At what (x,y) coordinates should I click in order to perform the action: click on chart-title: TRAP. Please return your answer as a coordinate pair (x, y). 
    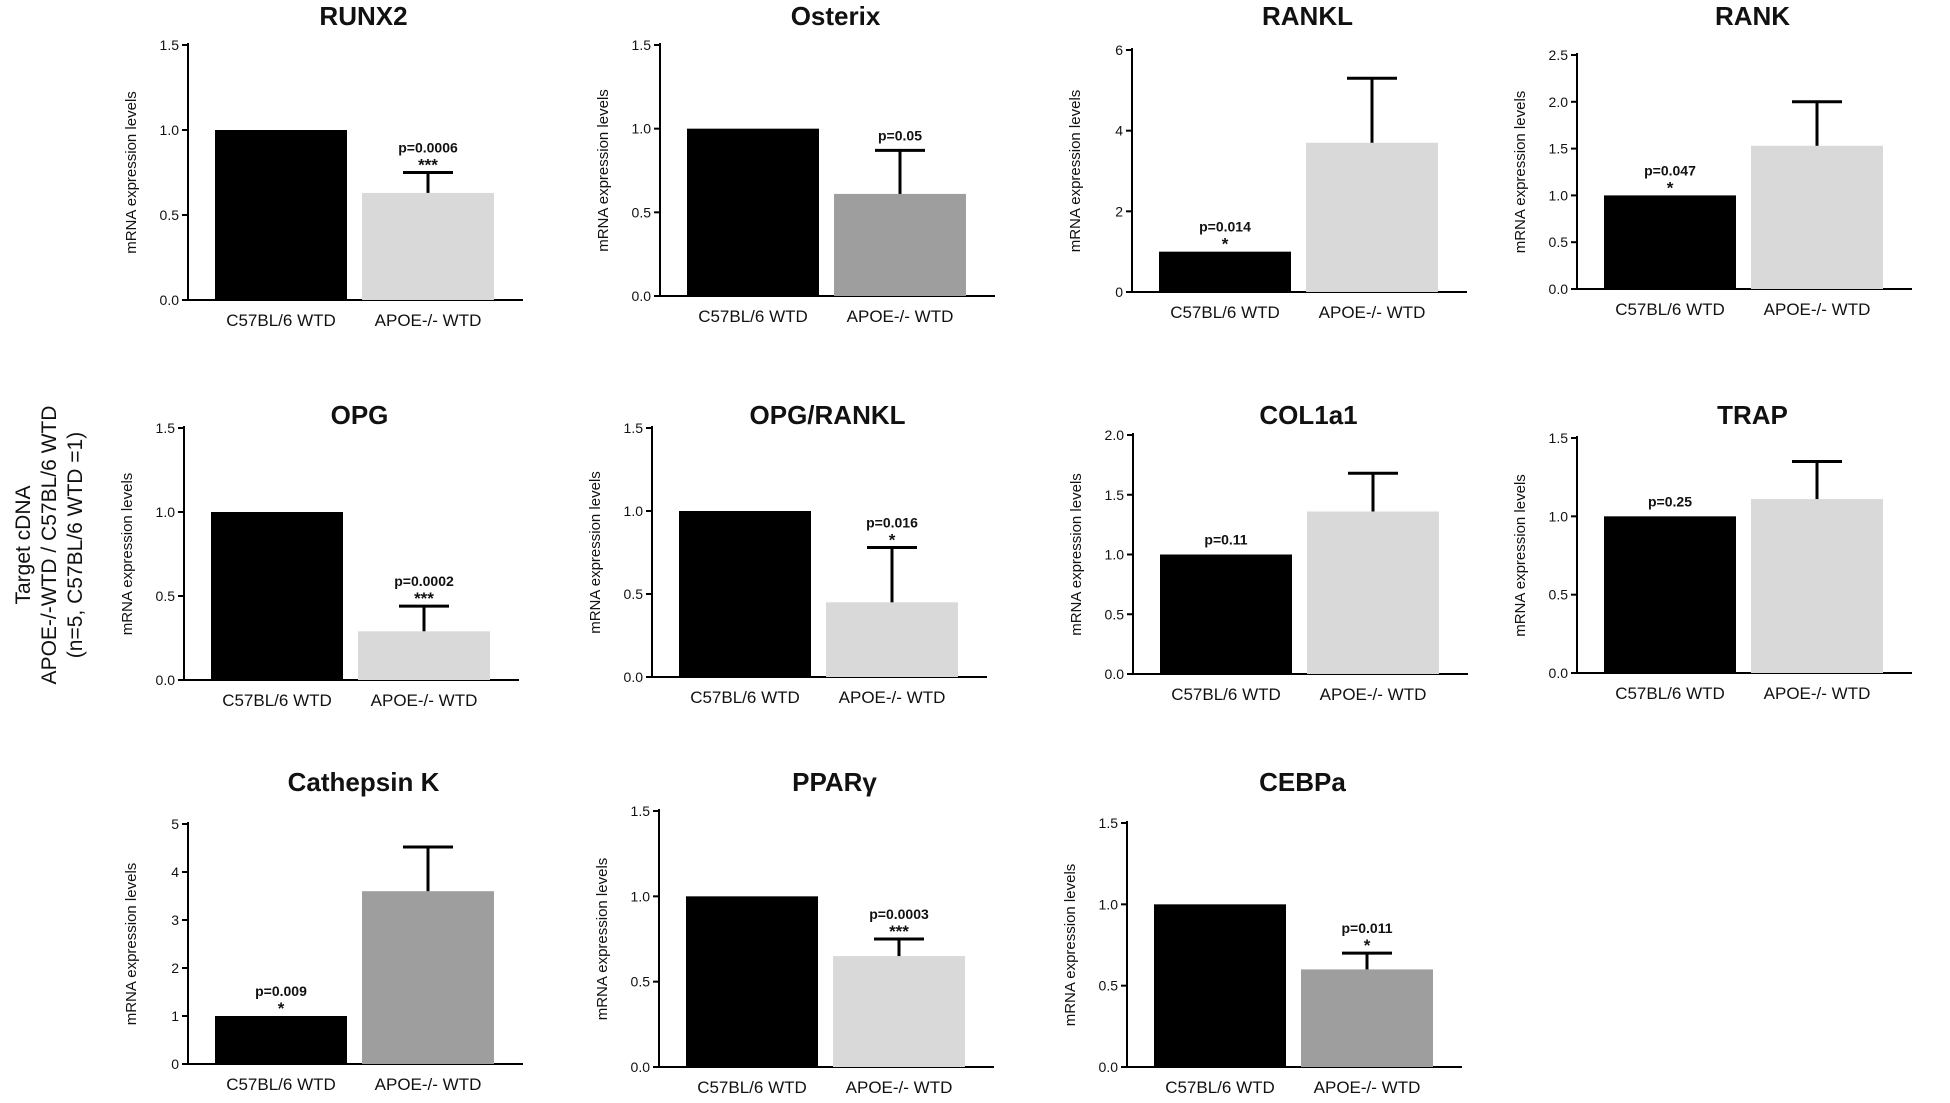
    Looking at the image, I should click on (1752, 415).